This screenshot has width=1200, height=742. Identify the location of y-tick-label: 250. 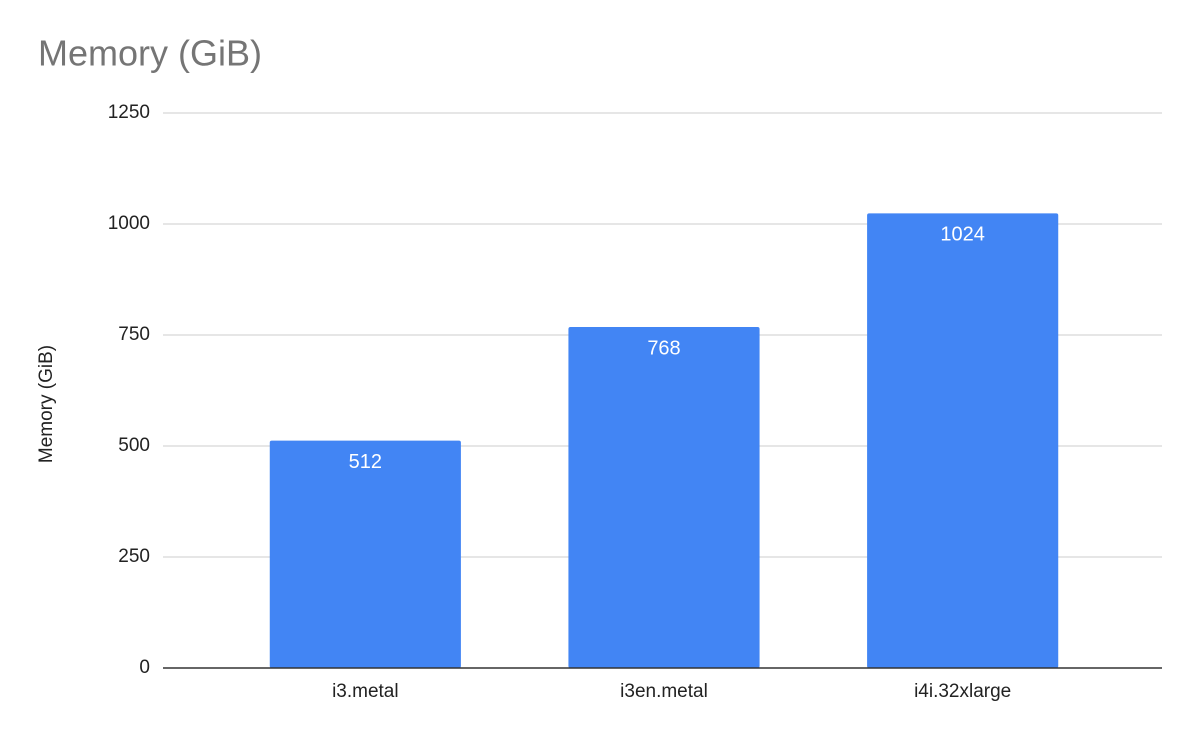
(134, 556).